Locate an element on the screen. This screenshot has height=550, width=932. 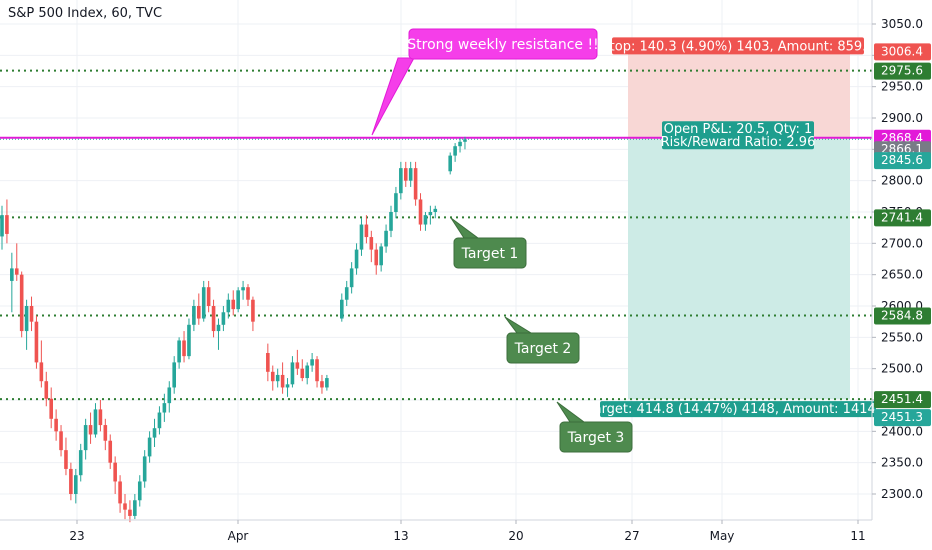
price-tick-label: 2350.0 is located at coordinates (902, 463).